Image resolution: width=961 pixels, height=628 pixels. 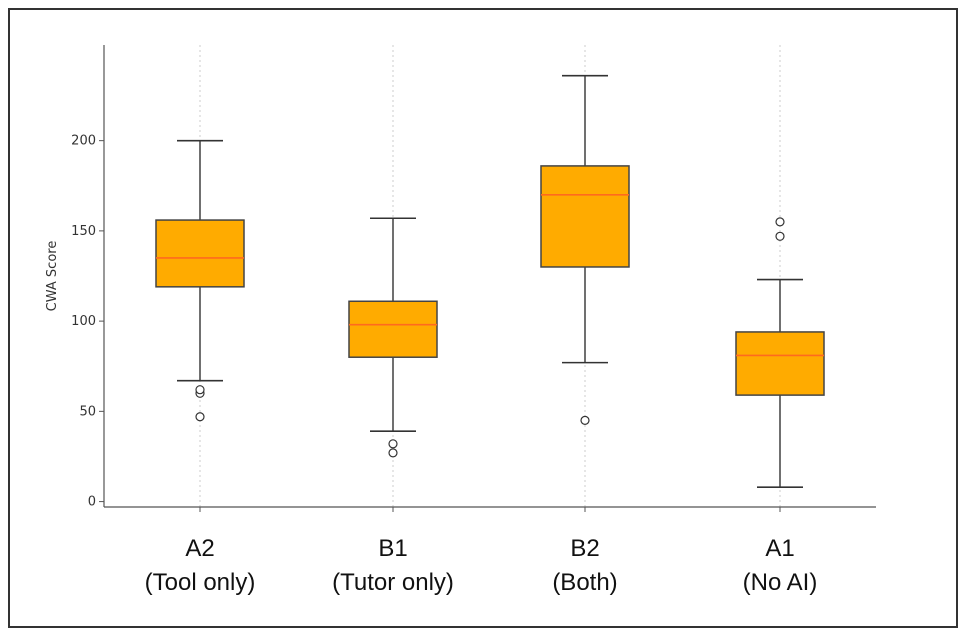 I want to click on y-tick-label: 0, so click(x=92, y=502).